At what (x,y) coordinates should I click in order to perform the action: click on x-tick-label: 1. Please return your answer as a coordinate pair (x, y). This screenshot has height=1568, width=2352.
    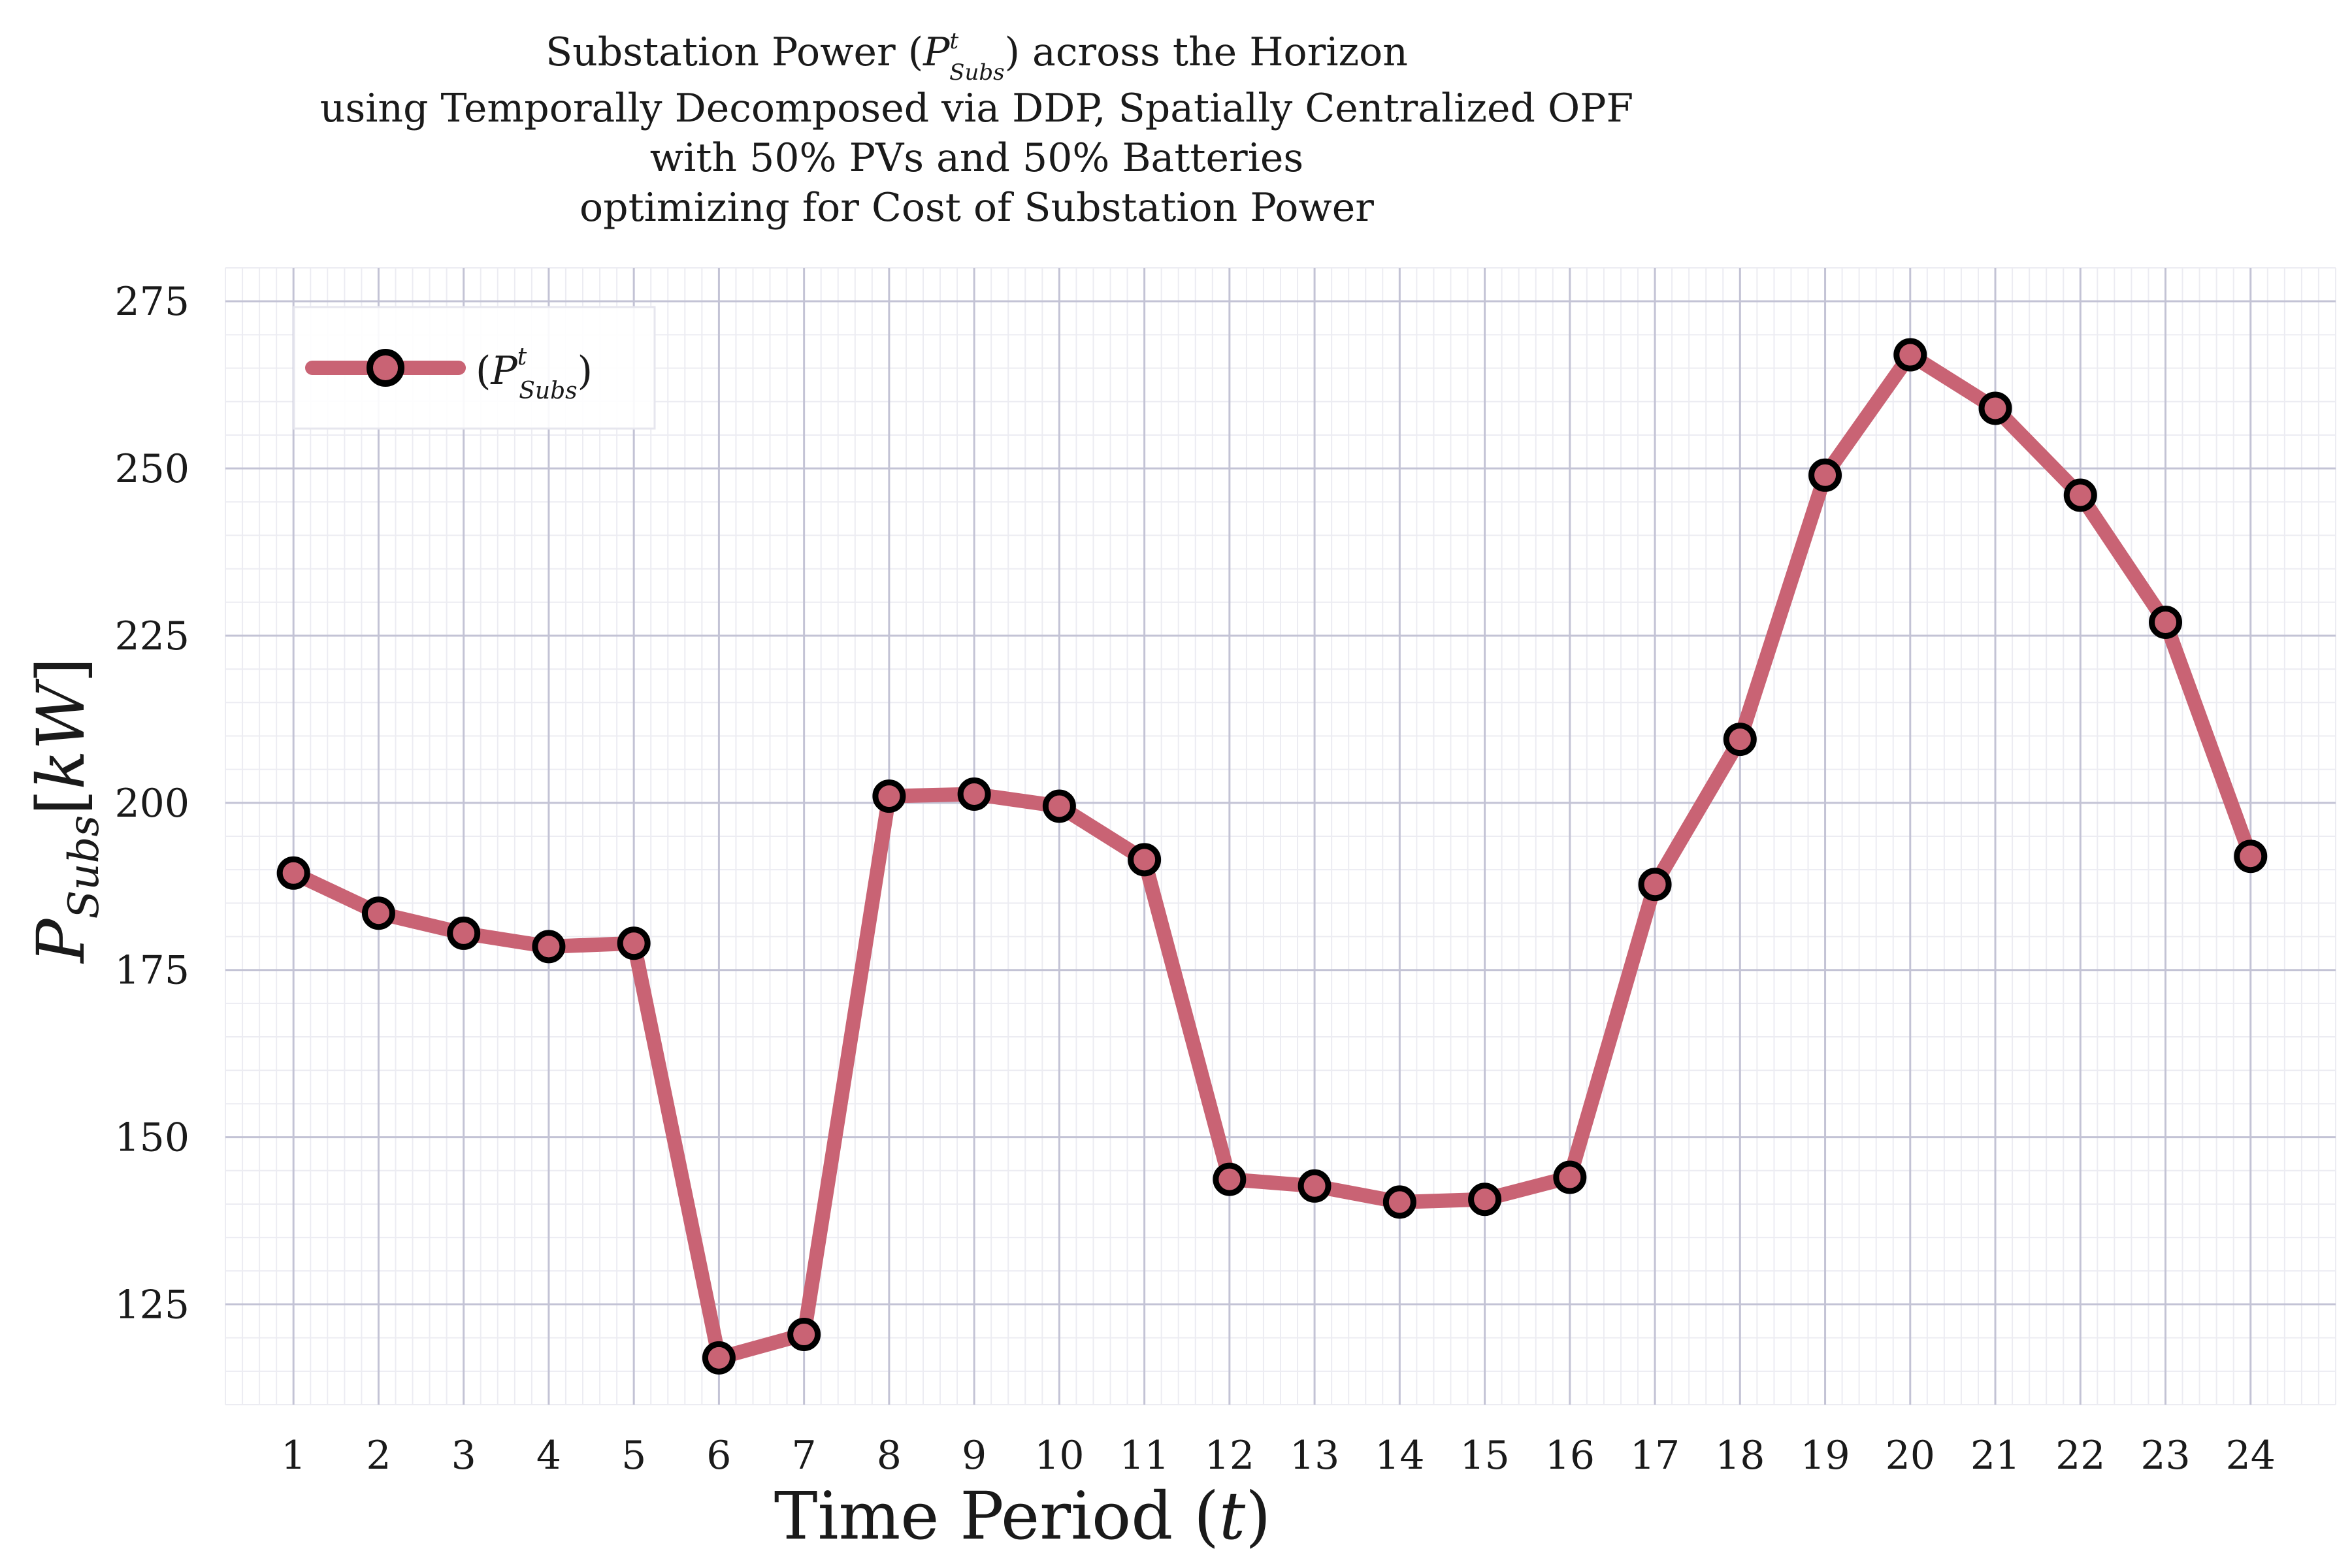
    Looking at the image, I should click on (293, 1455).